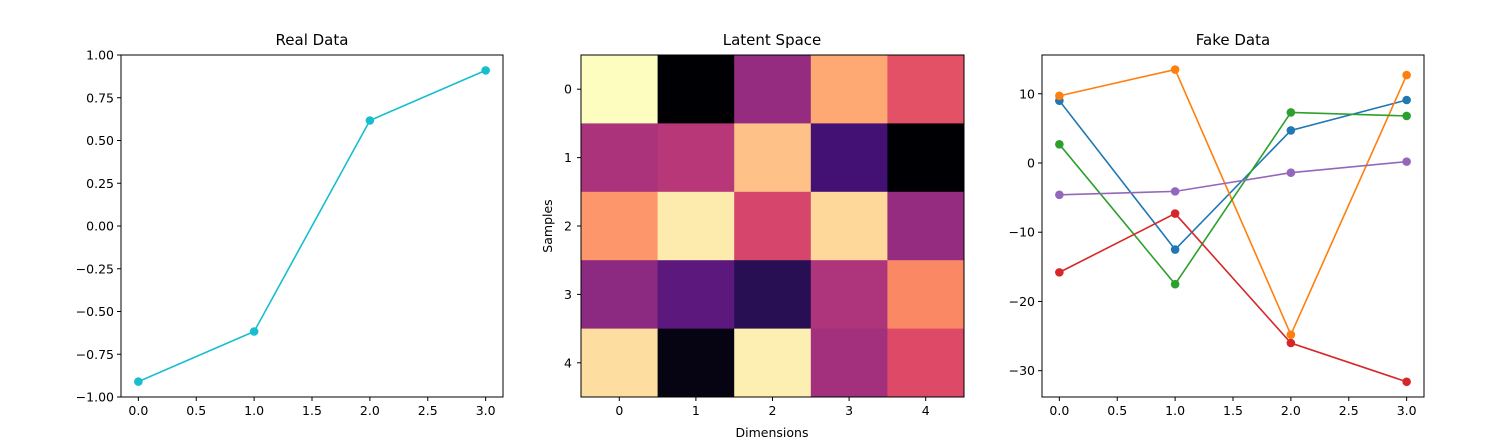 The image size is (1500, 446). Describe the element at coordinates (568, 362) in the screenshot. I see `y-tick-label: 4` at that location.